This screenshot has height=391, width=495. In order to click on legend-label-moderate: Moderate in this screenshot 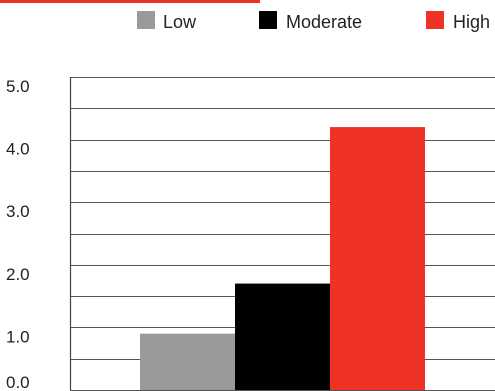, I will do `click(324, 22)`.